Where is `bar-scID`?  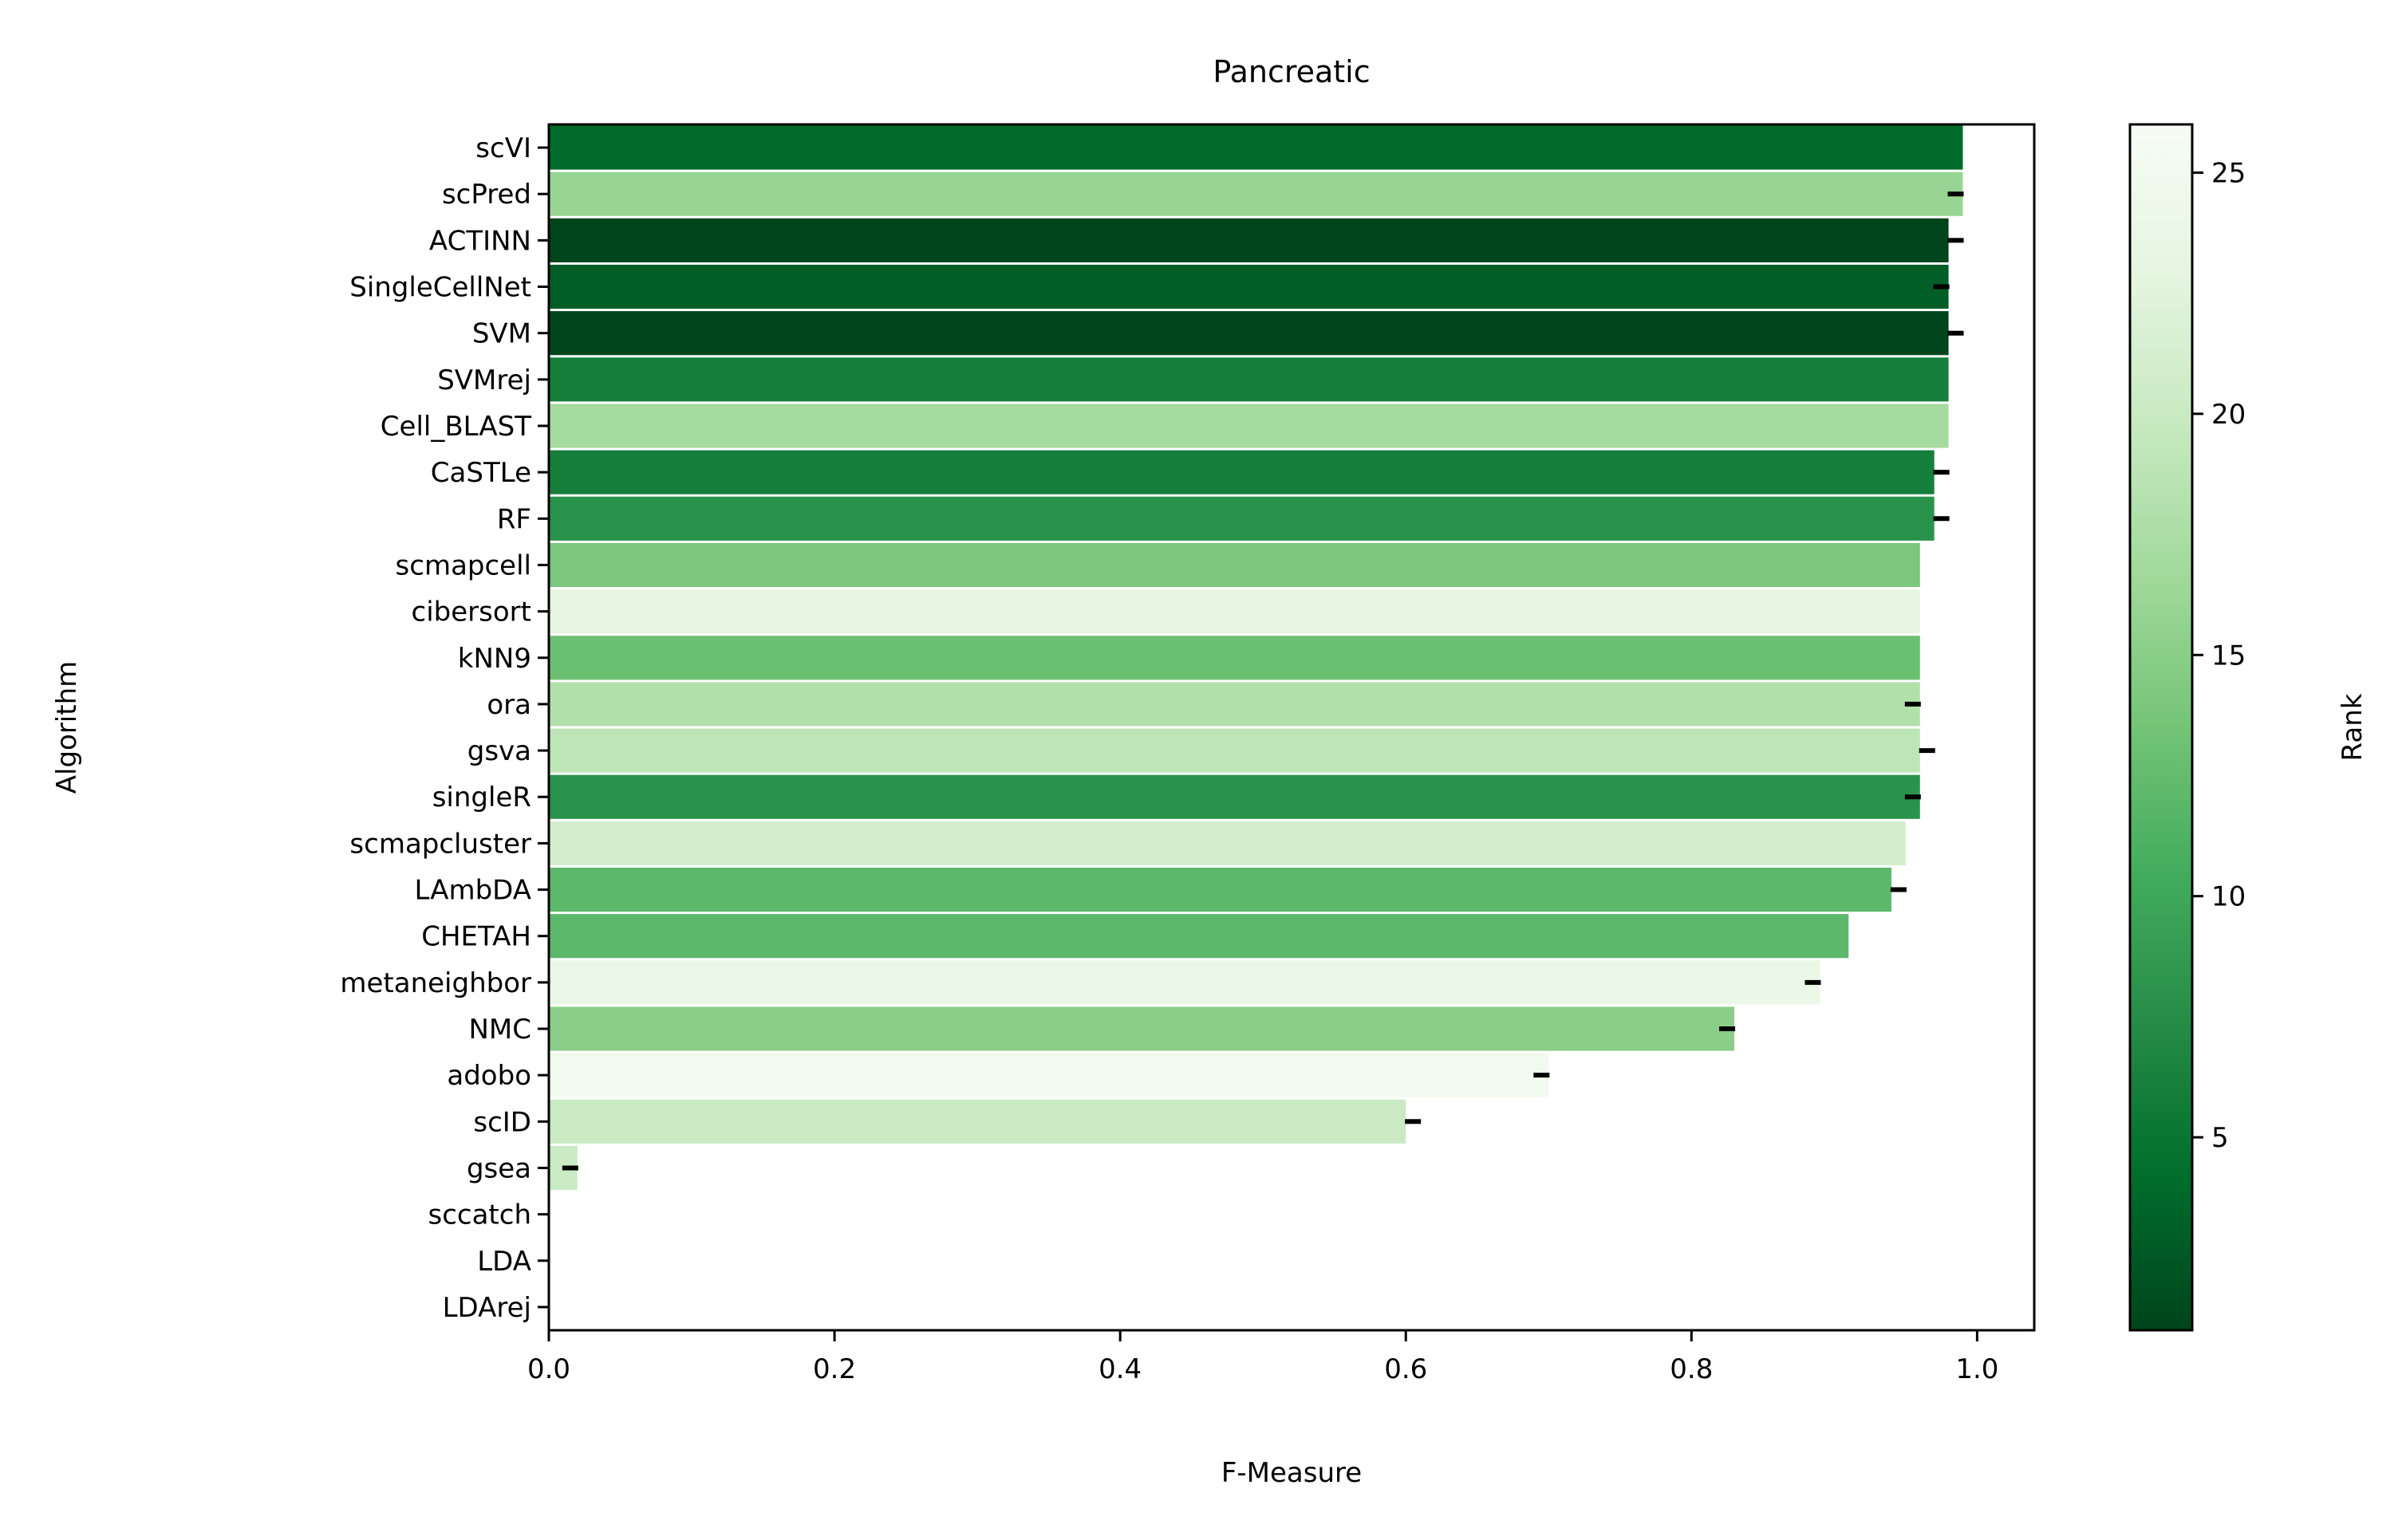 bar-scID is located at coordinates (977, 1121).